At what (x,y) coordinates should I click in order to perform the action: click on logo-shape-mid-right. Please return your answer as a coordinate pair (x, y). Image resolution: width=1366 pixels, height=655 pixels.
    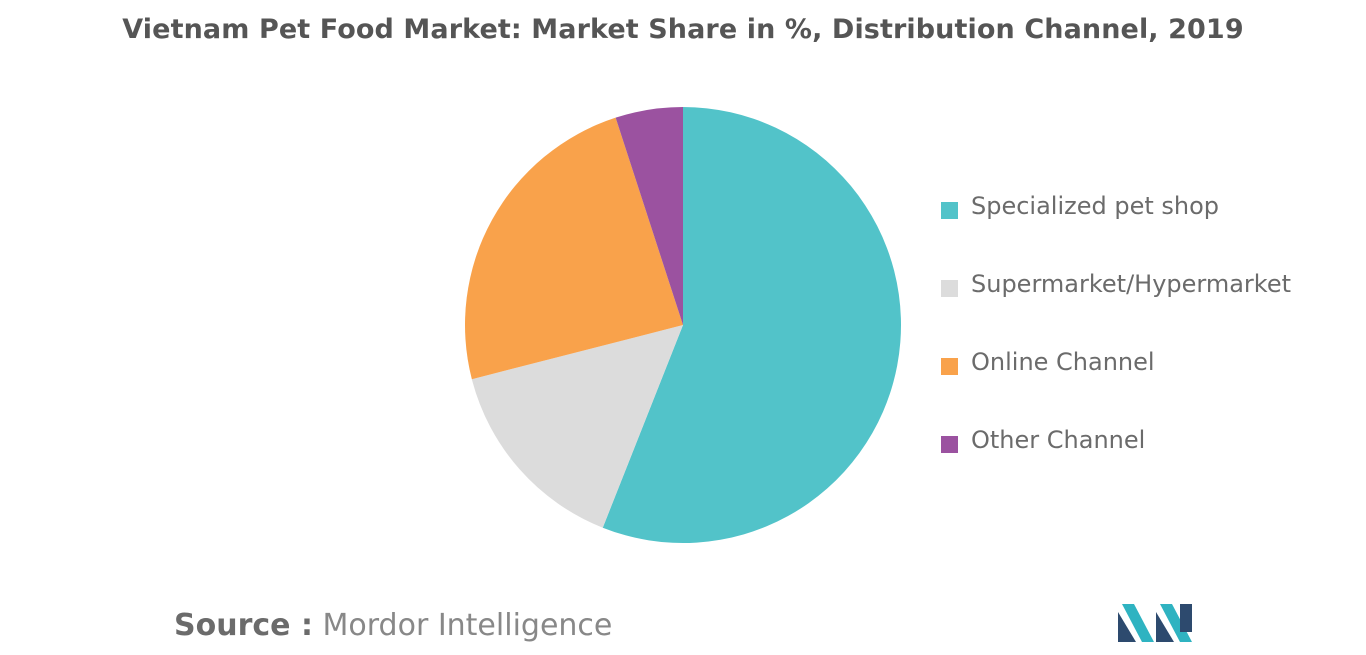
    Looking at the image, I should click on (1165, 627).